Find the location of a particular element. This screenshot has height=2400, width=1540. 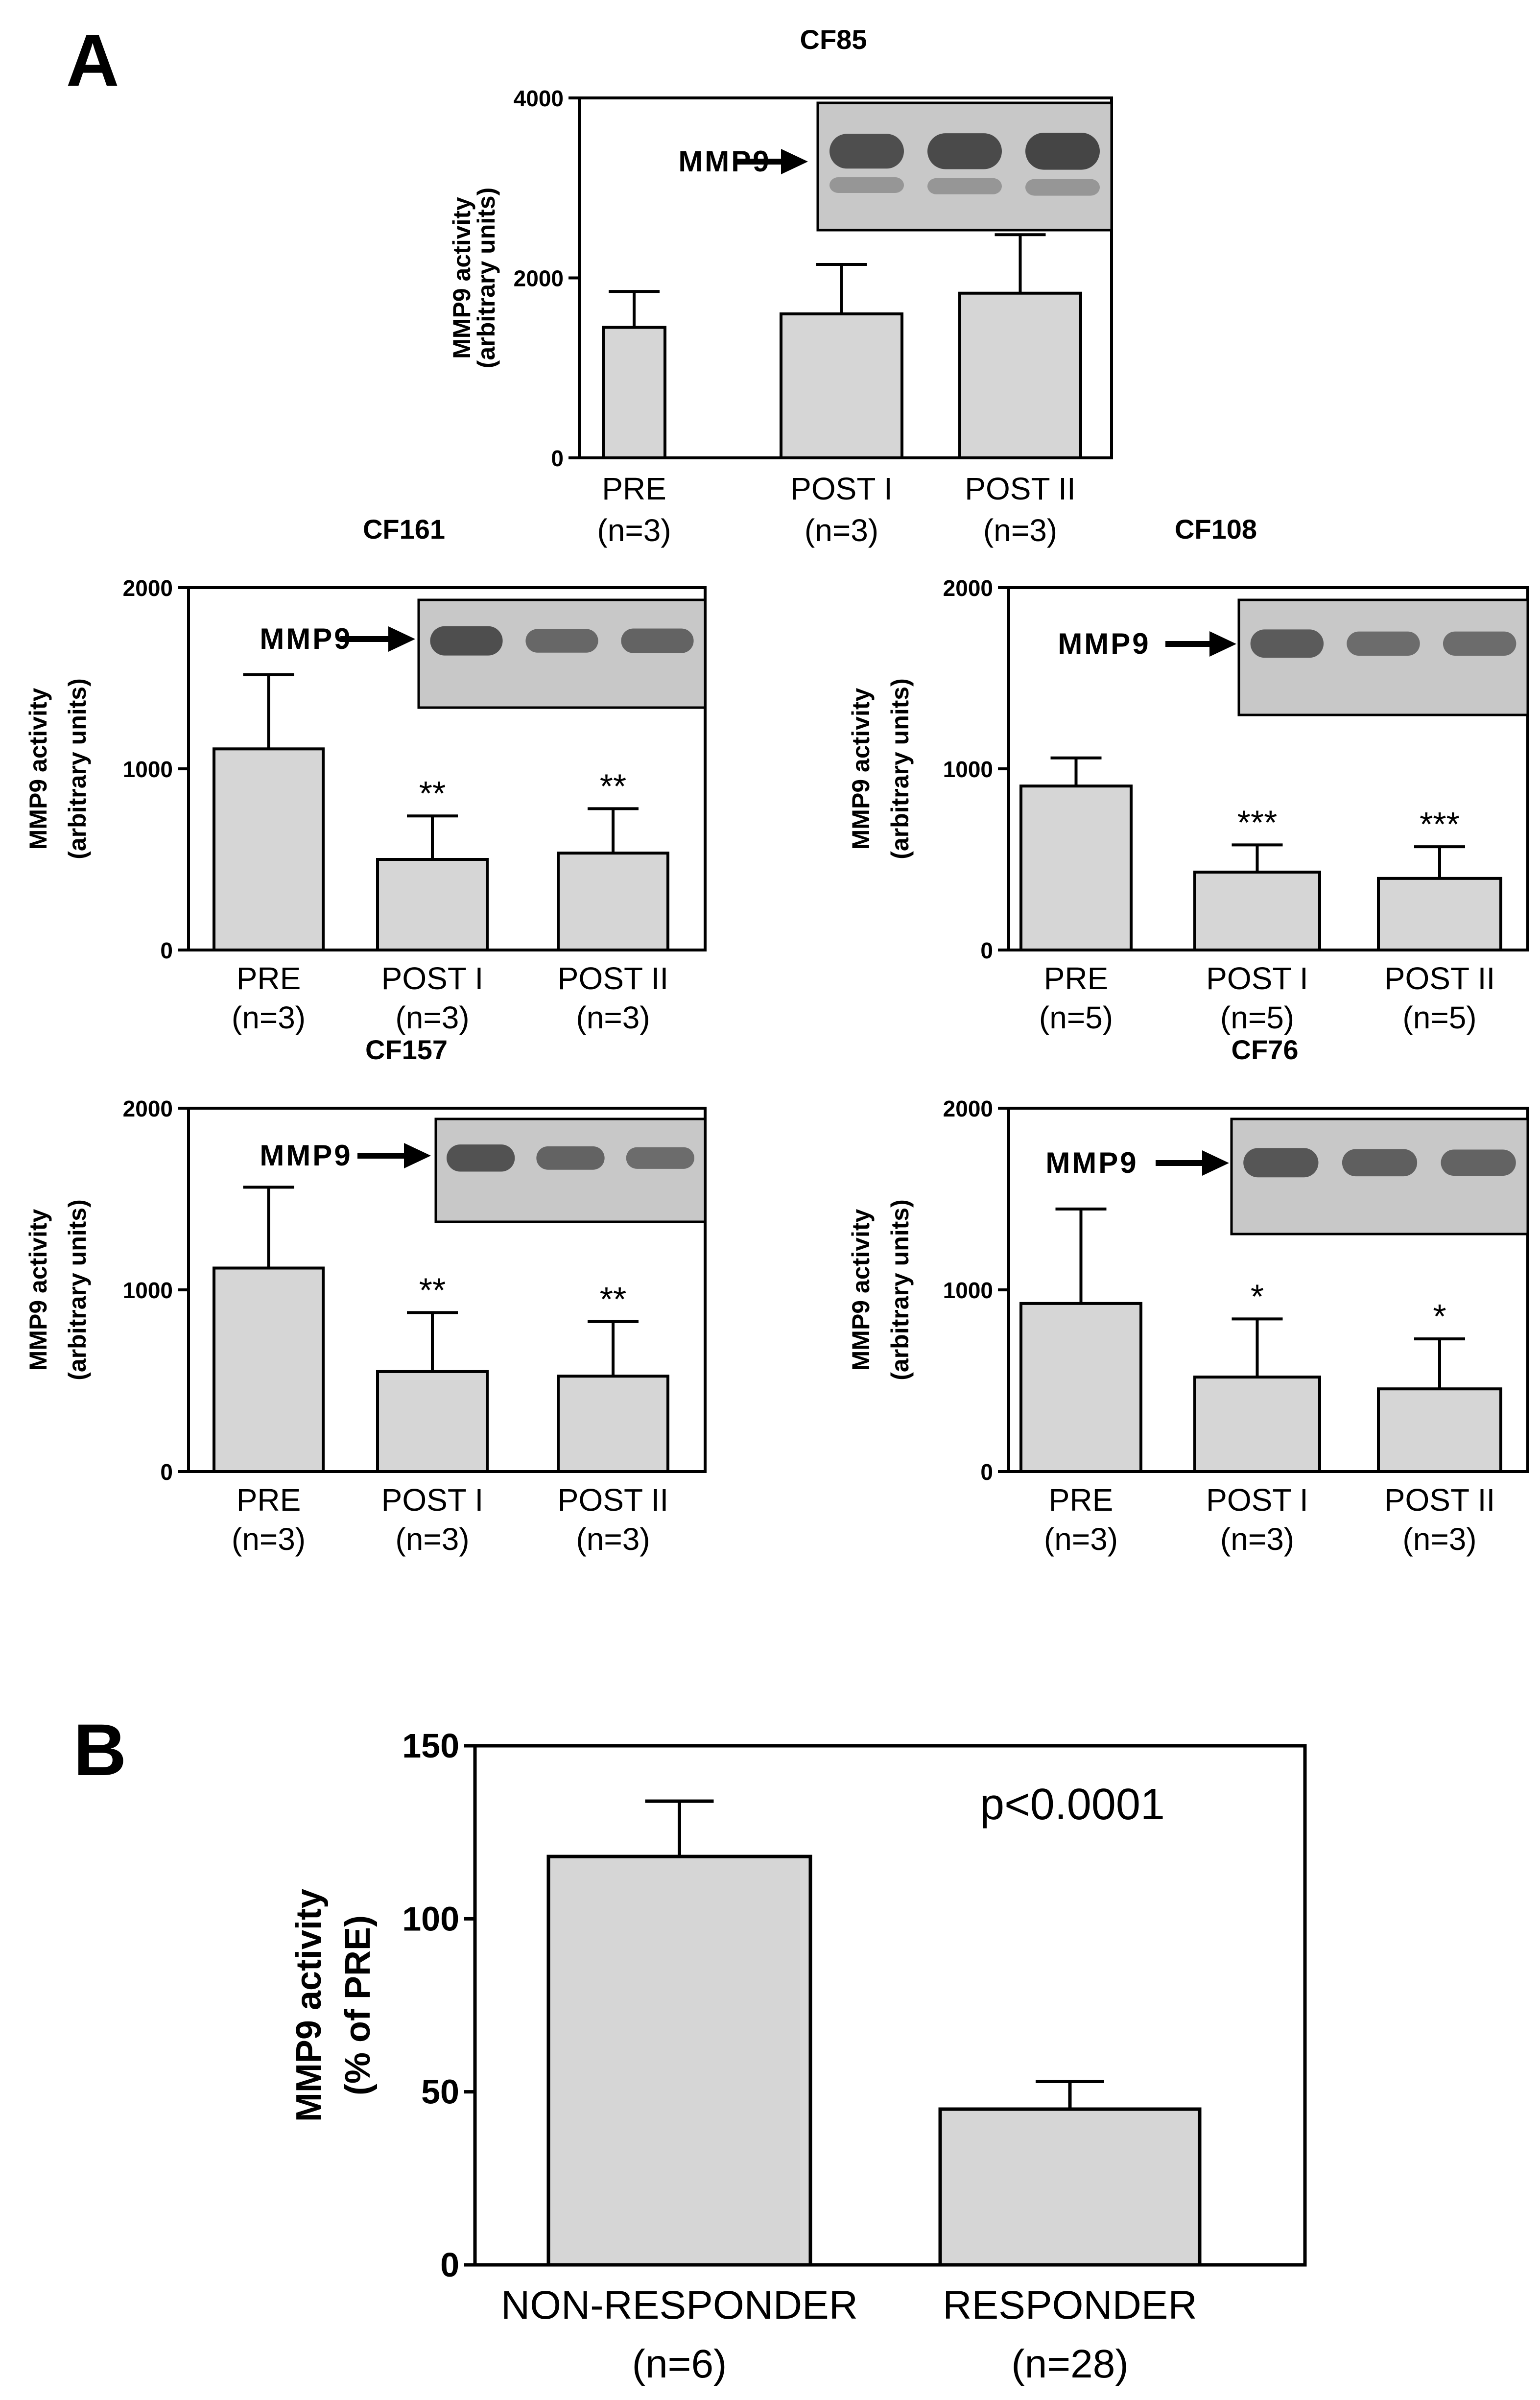

y-tick-label: 100 is located at coordinates (430, 1919).